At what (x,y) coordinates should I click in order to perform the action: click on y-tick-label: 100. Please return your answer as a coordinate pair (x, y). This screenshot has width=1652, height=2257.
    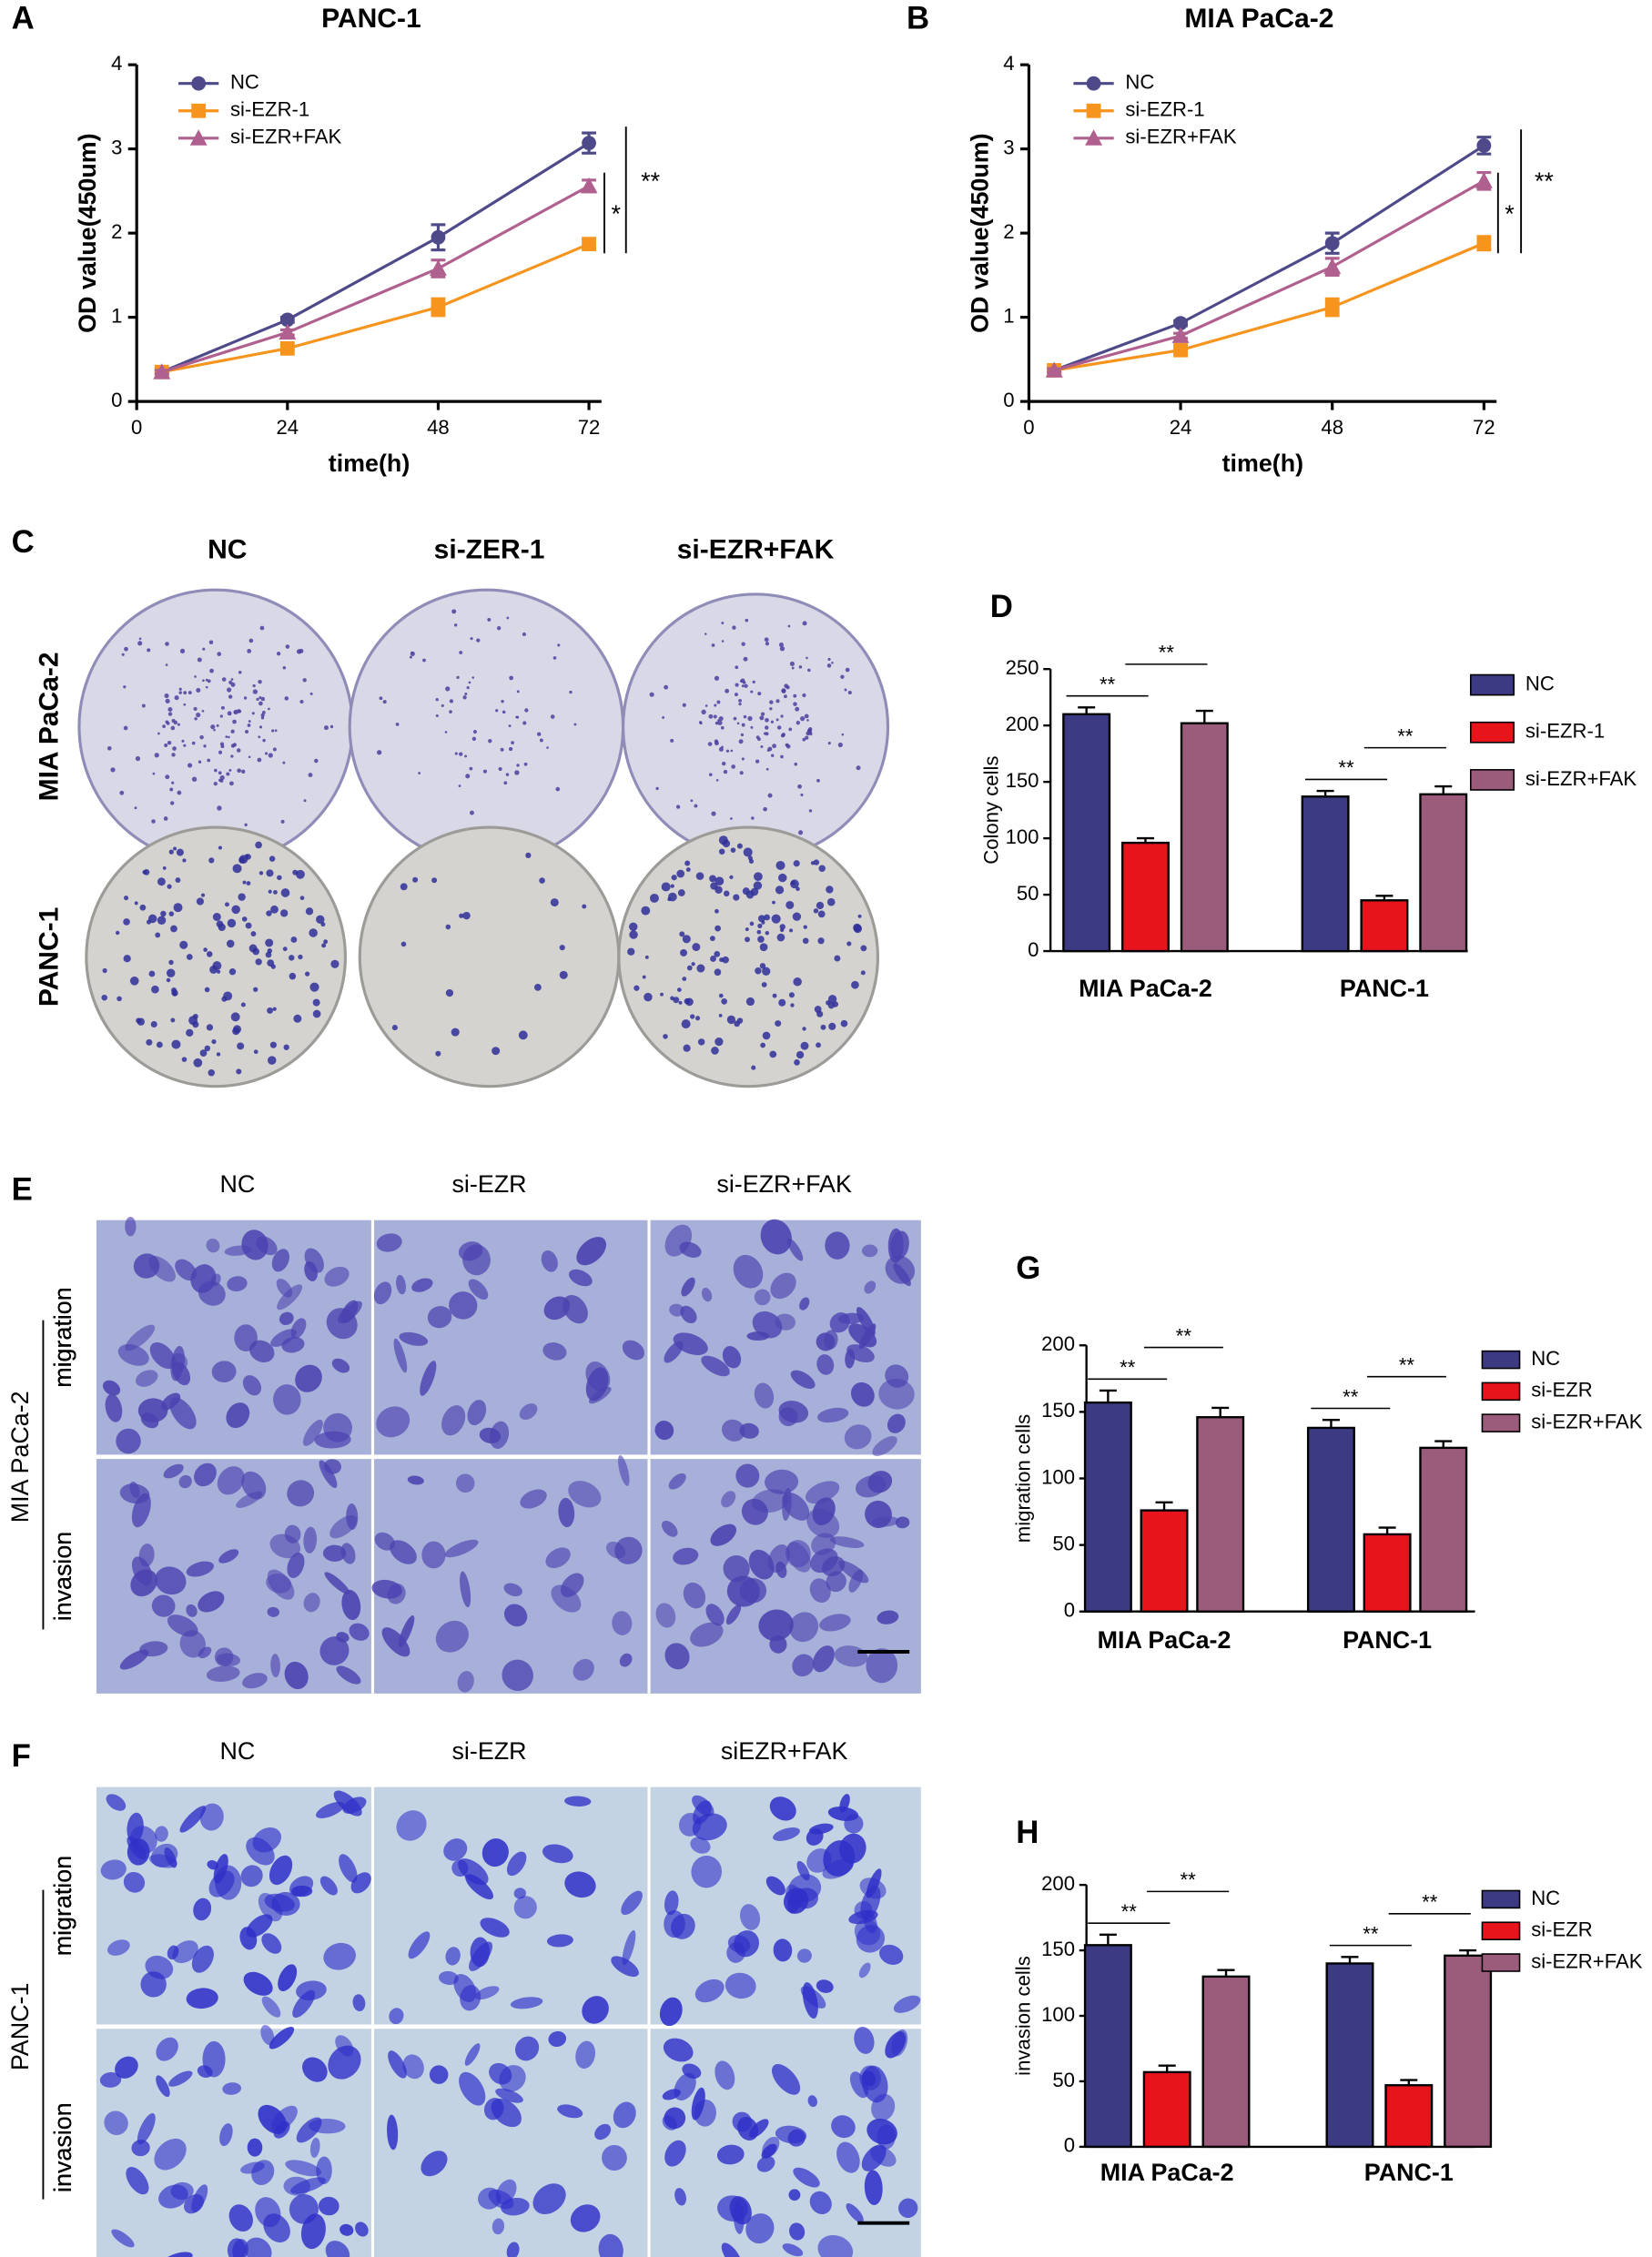
    Looking at the image, I should click on (1023, 836).